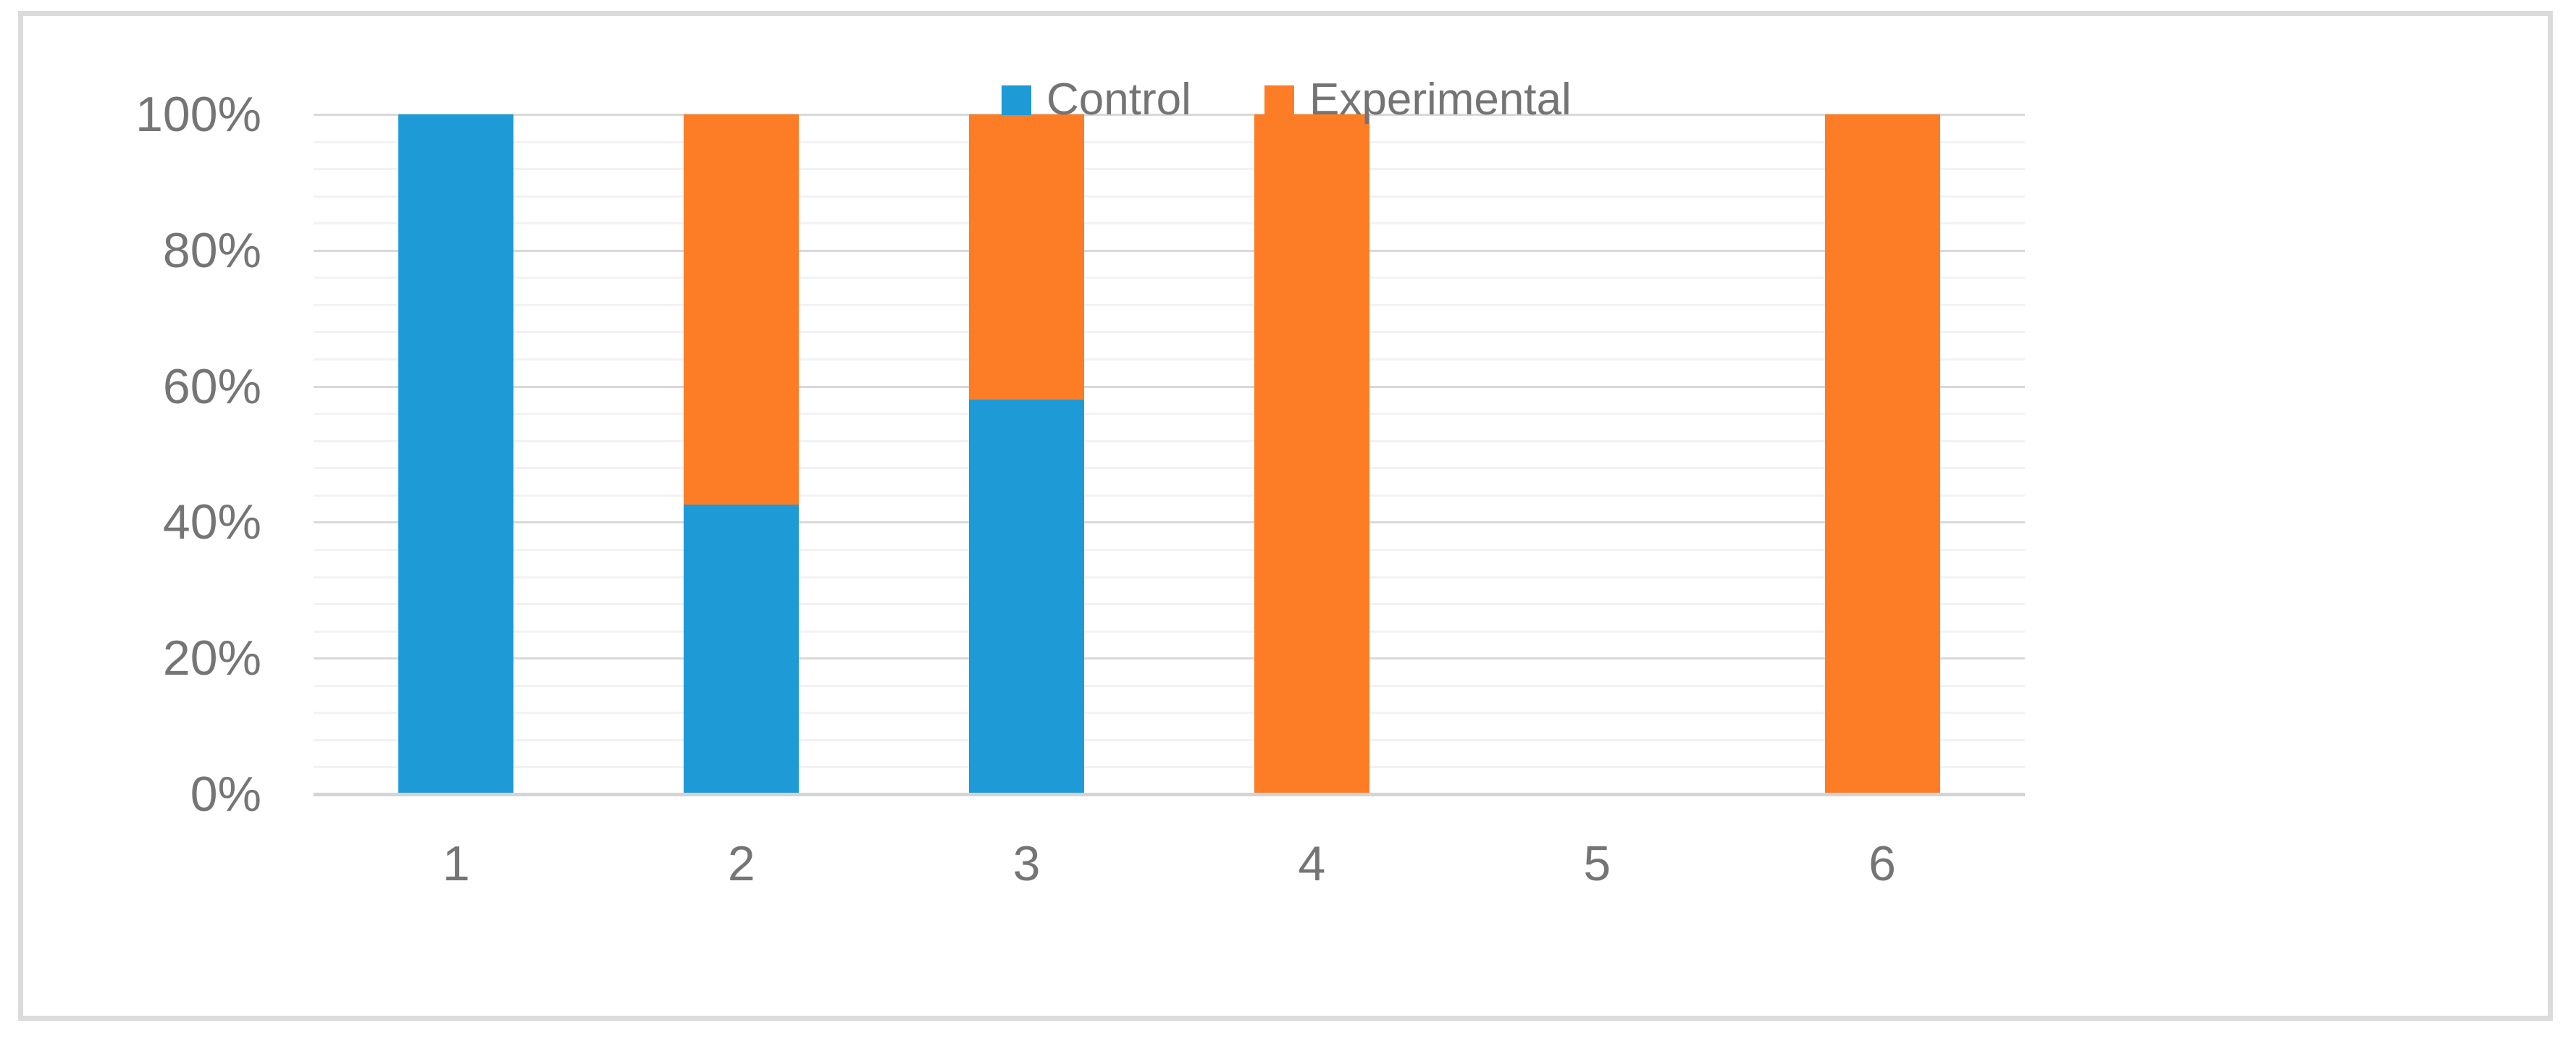 This screenshot has width=2576, height=1049. I want to click on bar-segment-experimental-cat3, so click(1027, 257).